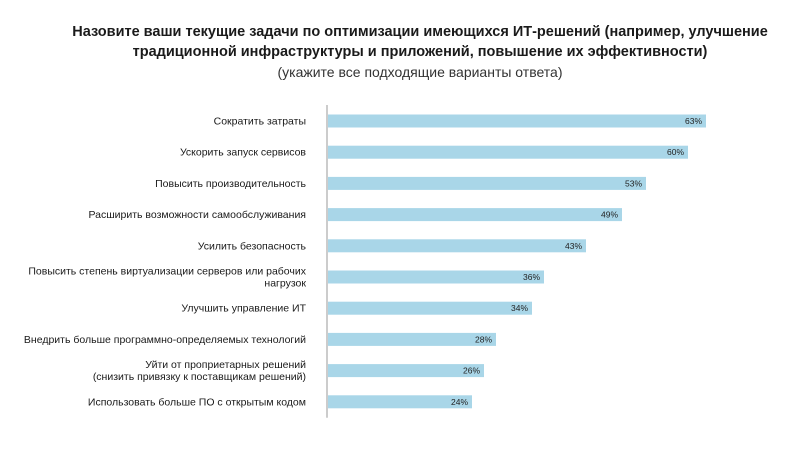  What do you see at coordinates (459, 402) in the screenshot?
I see `bar-value-label-9: 24%` at bounding box center [459, 402].